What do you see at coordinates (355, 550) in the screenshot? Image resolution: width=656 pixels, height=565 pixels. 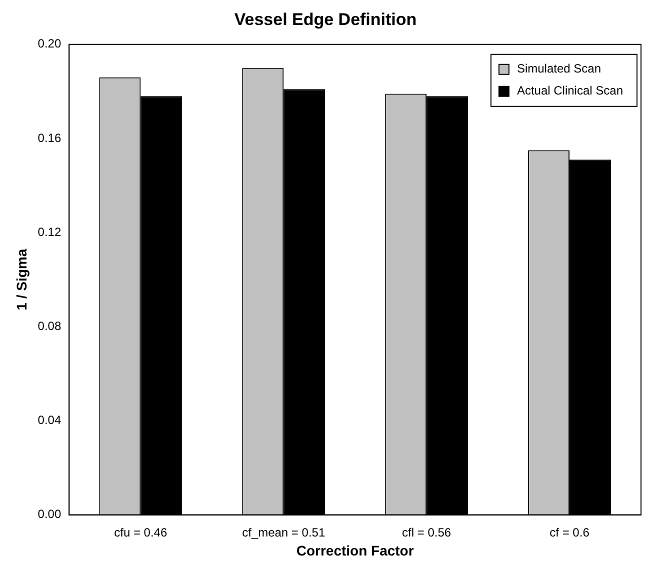 I see `x-axis-title: Correction Factor` at bounding box center [355, 550].